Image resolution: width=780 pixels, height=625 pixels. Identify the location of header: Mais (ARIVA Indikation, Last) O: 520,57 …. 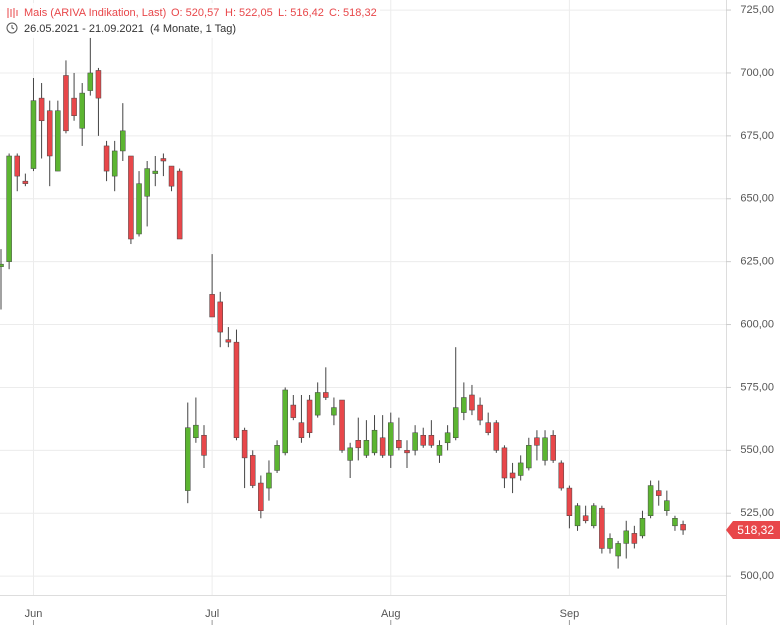
(190, 20).